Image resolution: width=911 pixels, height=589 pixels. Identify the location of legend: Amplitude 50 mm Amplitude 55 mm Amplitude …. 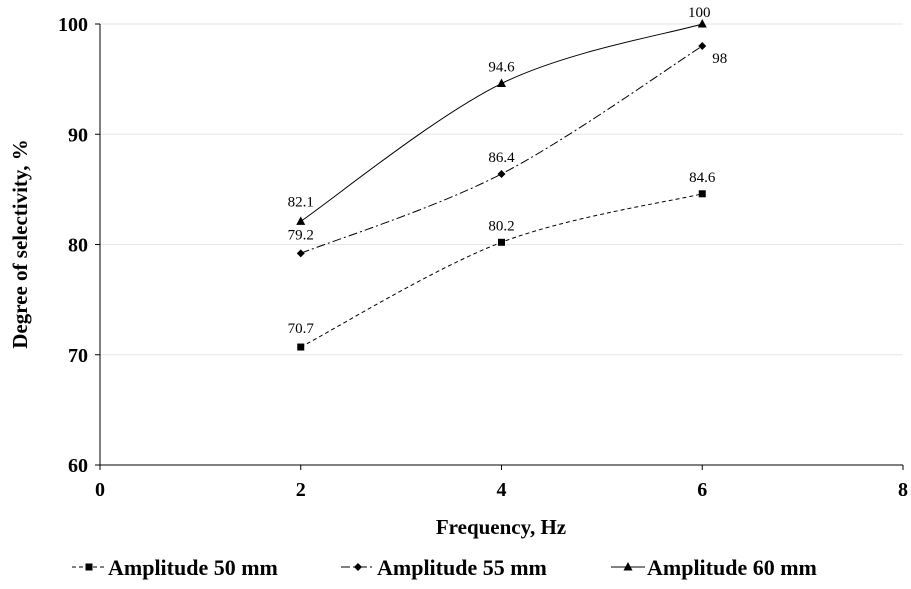
(444, 567).